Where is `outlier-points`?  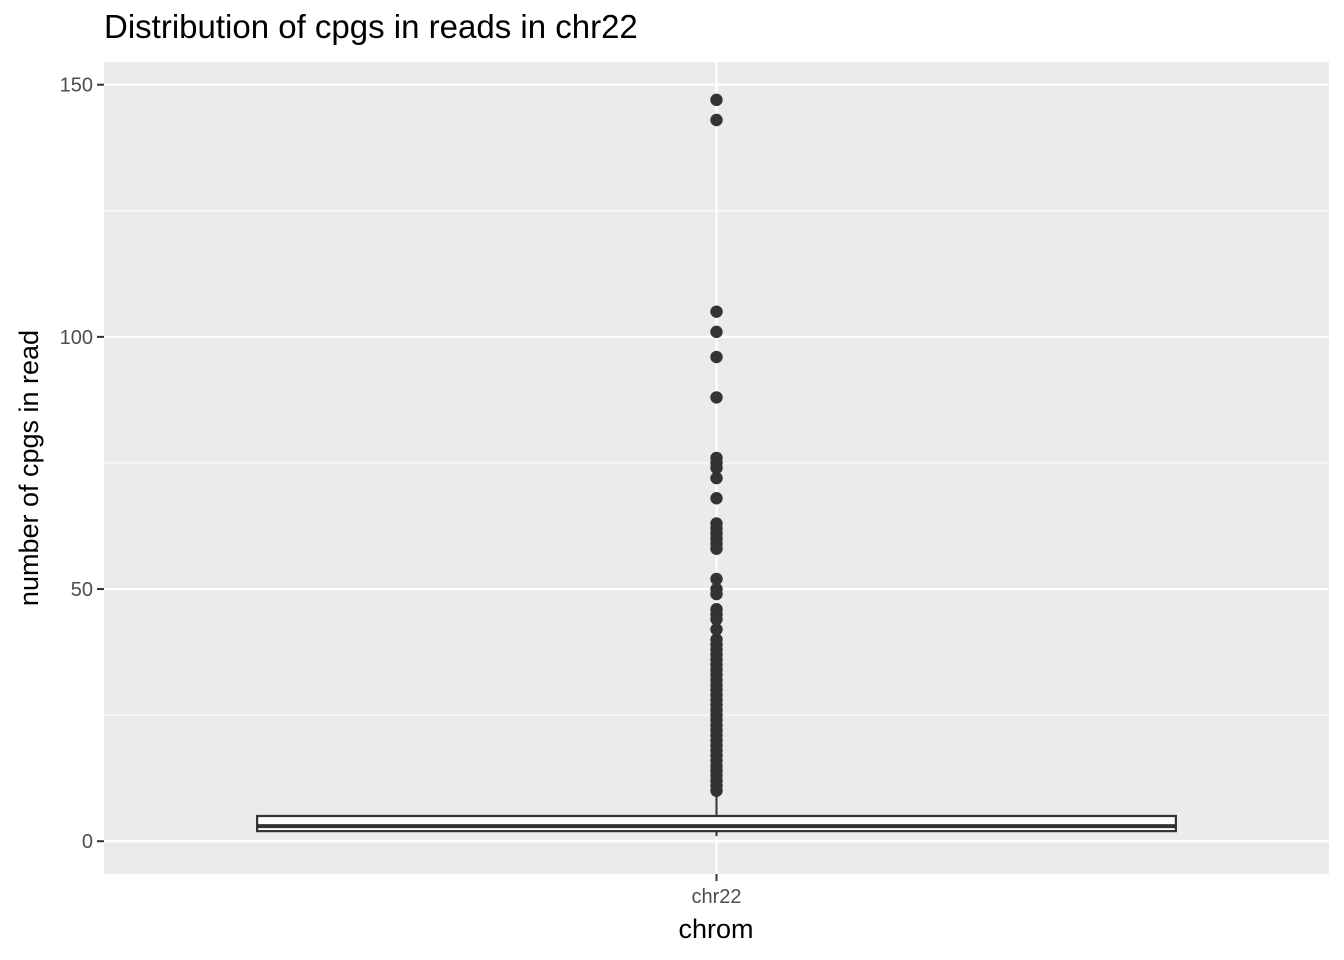
outlier-points is located at coordinates (716, 445).